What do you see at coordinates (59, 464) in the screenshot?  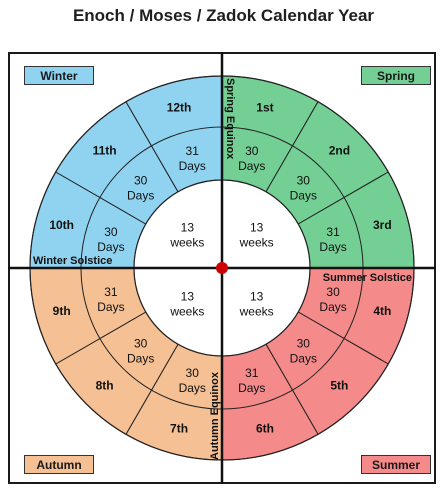 I see `season-label-autumn: Autumn` at bounding box center [59, 464].